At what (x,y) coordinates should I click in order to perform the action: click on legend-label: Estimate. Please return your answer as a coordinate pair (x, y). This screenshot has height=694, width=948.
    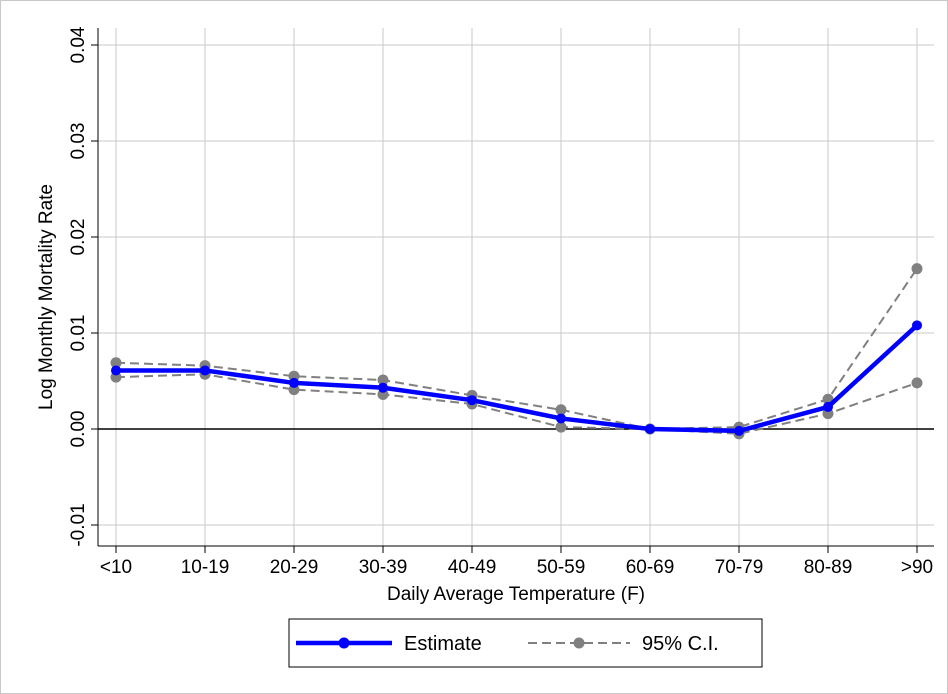
    Looking at the image, I should click on (443, 644).